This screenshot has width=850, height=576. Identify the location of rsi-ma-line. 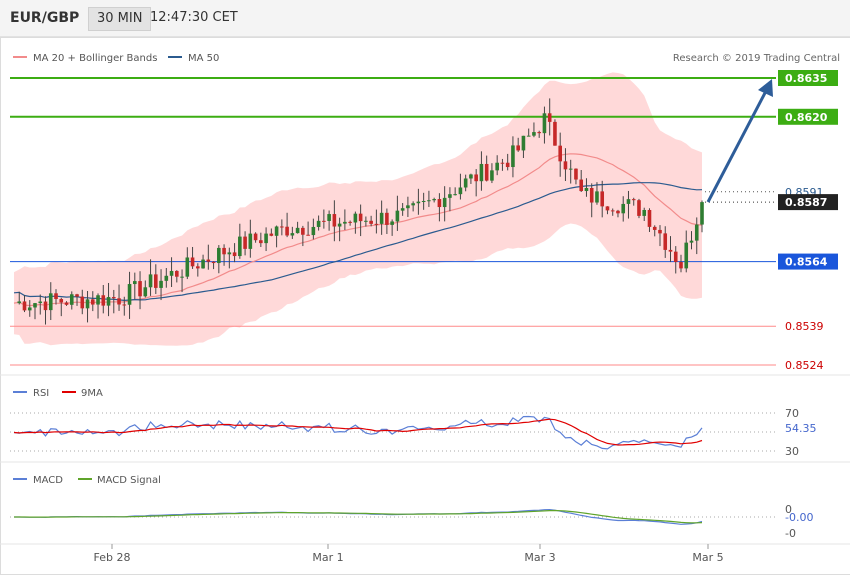
(358, 432).